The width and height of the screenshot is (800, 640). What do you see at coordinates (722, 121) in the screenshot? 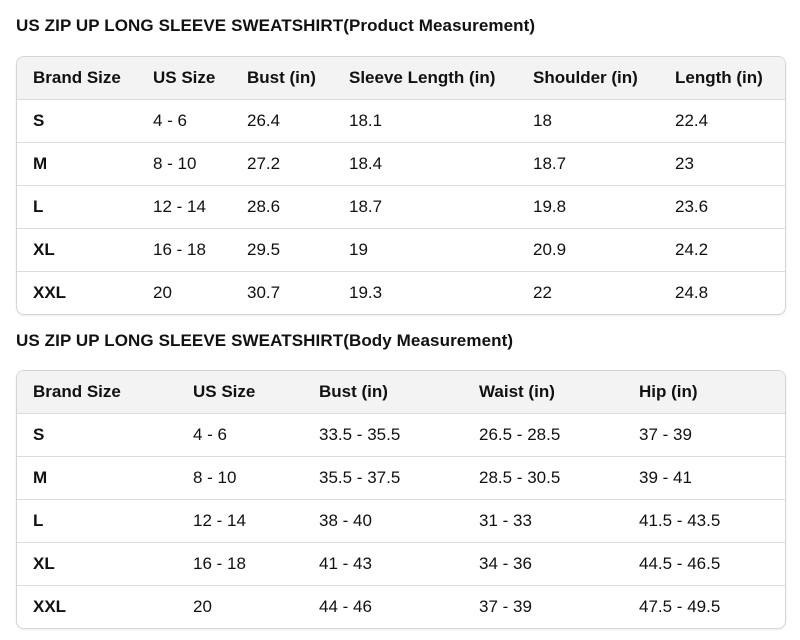
I see `cell-length: 22.4` at bounding box center [722, 121].